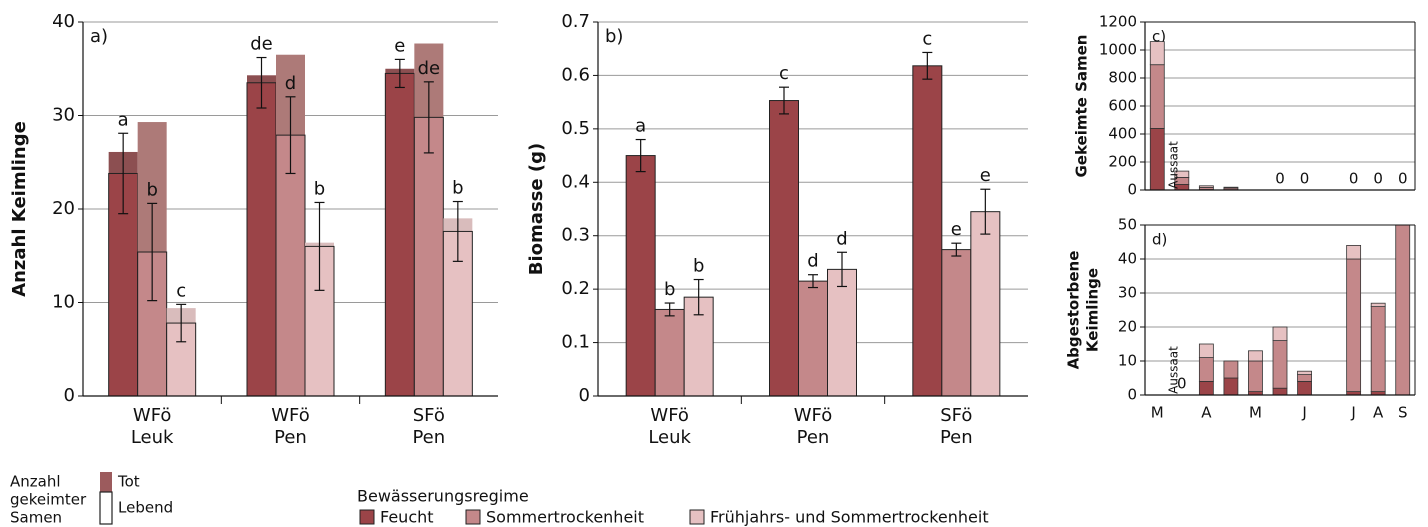 This screenshot has width=1428, height=527. I want to click on y-tick-label: 0.4, so click(575, 181).